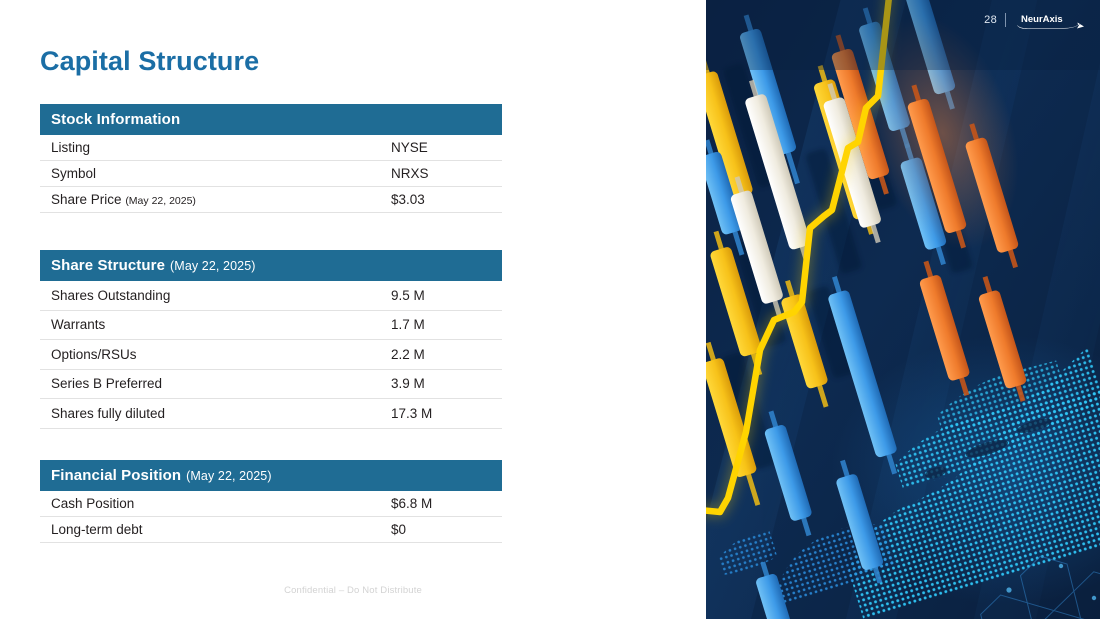  What do you see at coordinates (271, 530) in the screenshot?
I see `table-row: Long-term debt $0` at bounding box center [271, 530].